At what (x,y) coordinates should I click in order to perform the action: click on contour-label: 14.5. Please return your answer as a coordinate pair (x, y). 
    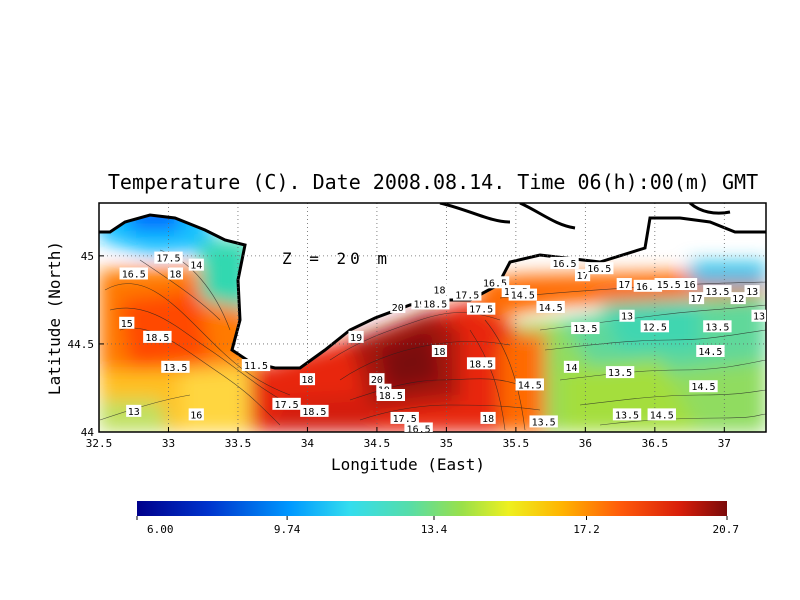
    Looking at the image, I should click on (550, 307).